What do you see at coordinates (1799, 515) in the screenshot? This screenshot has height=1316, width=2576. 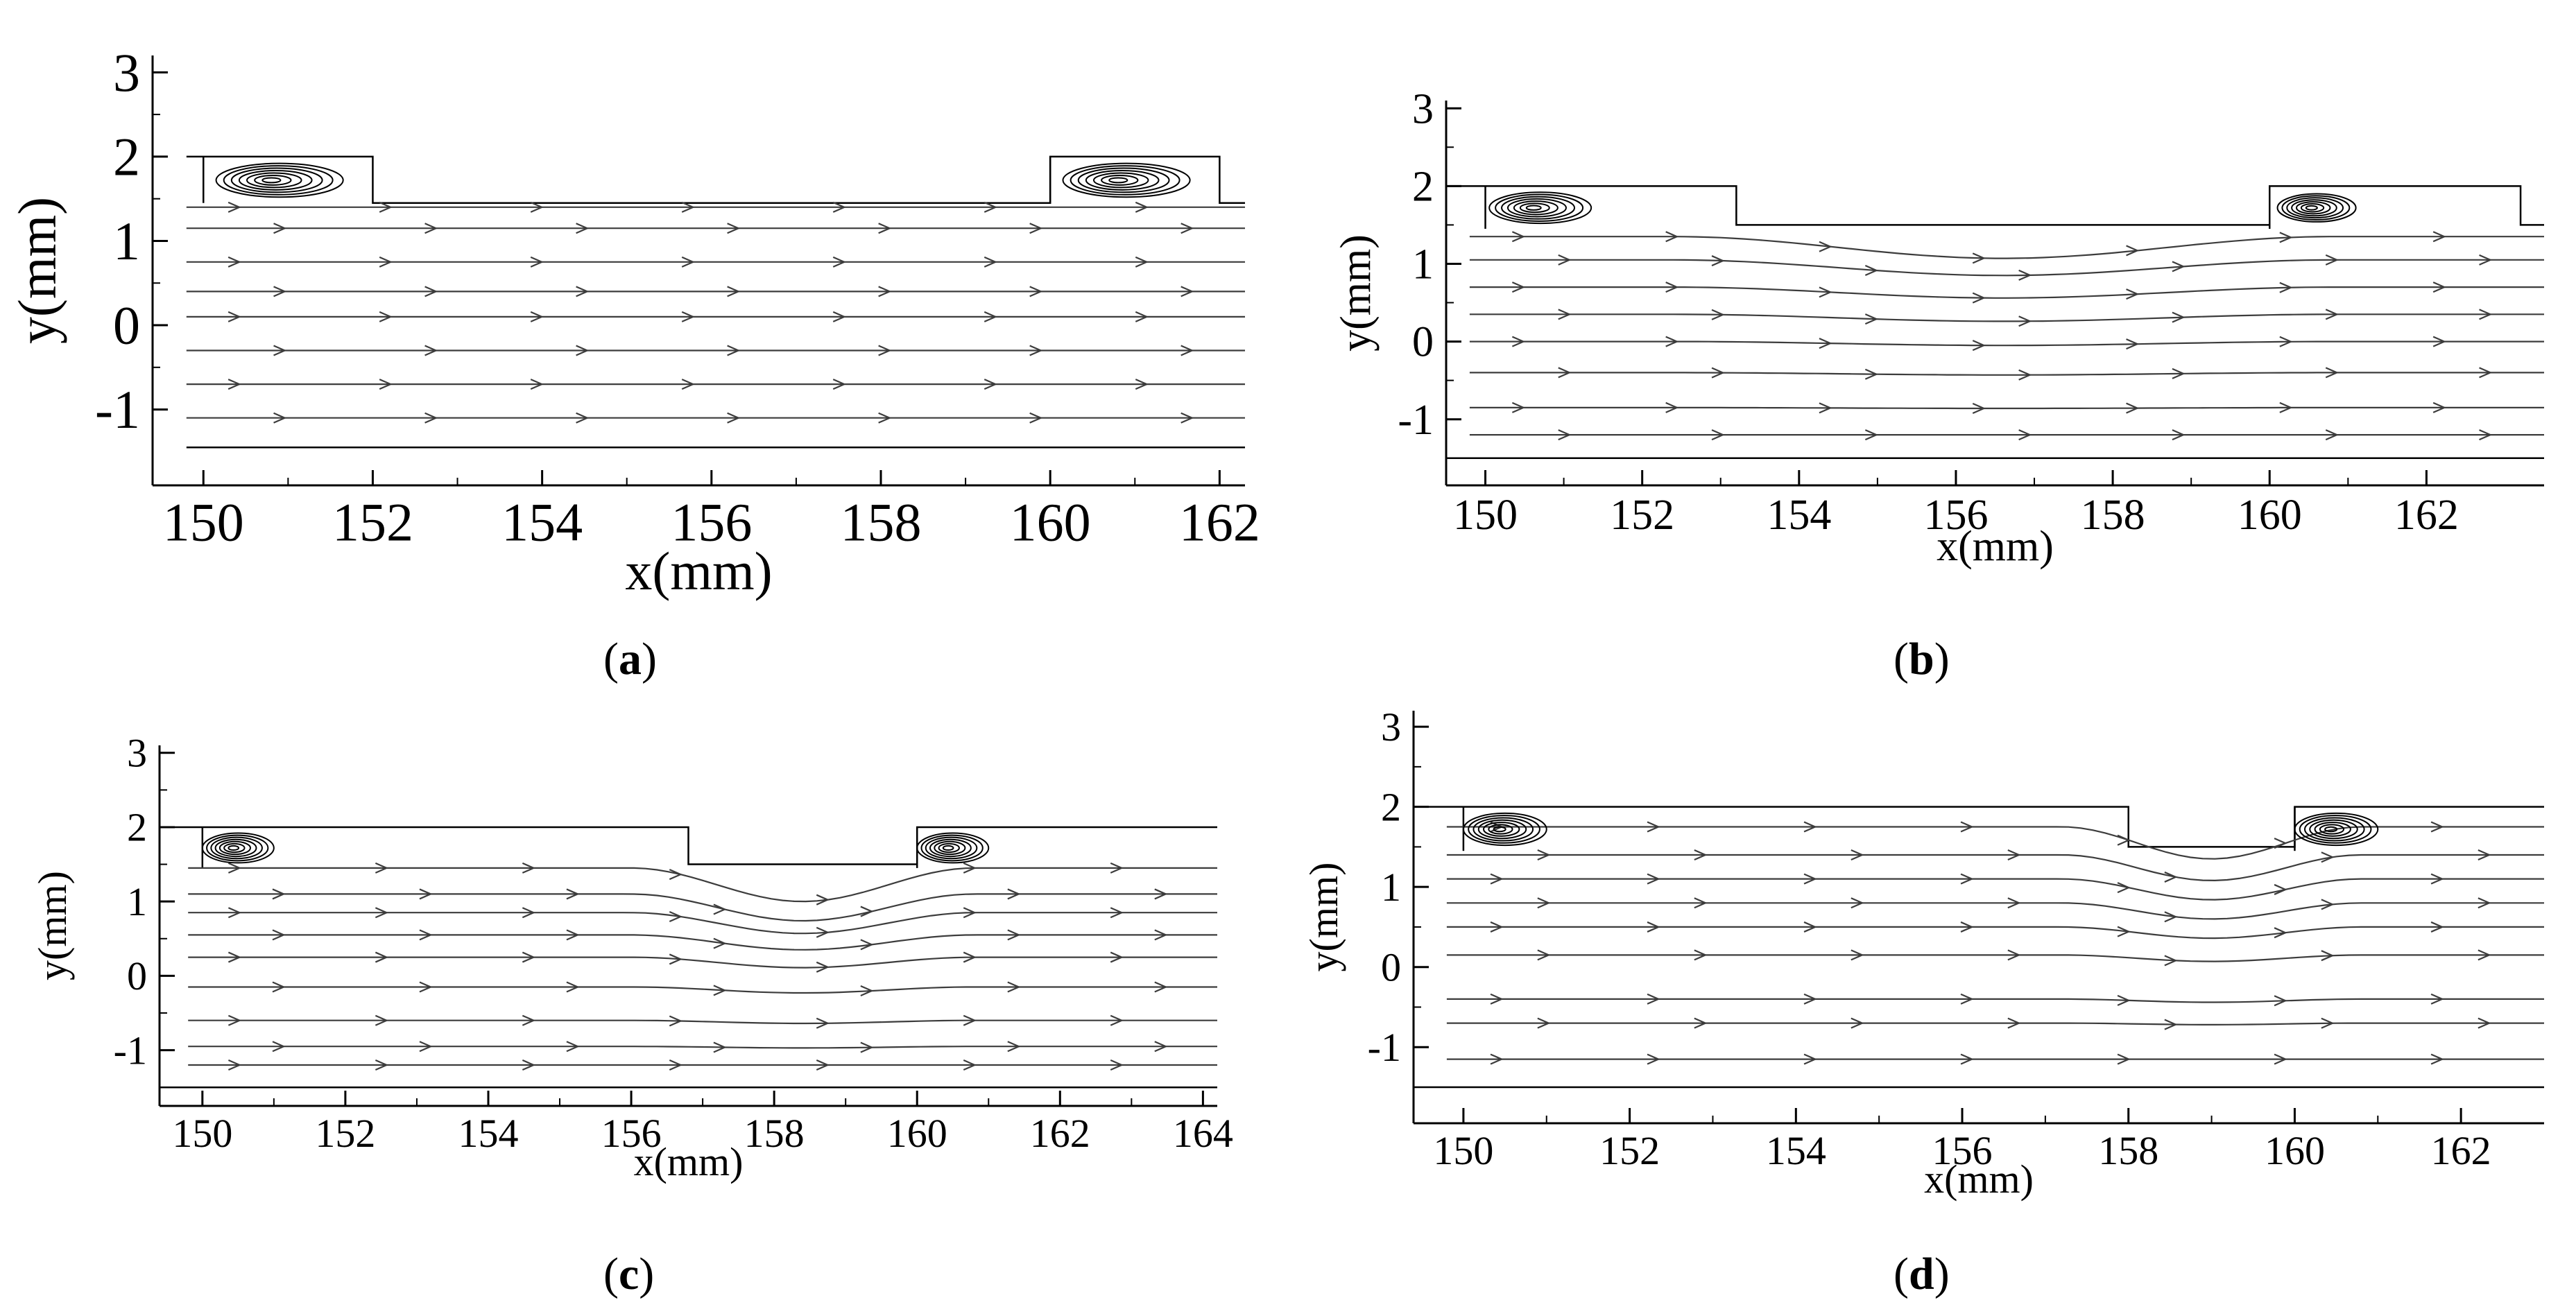 I see `x-tick-label: 154` at bounding box center [1799, 515].